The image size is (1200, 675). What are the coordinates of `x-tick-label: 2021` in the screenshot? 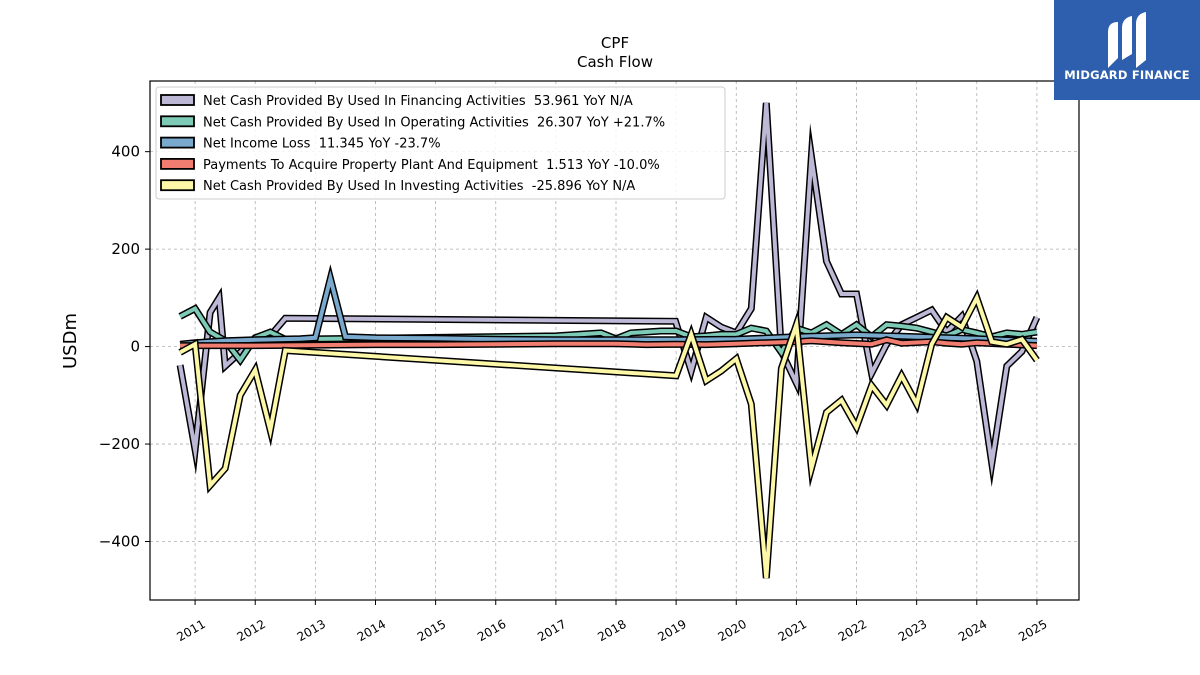 It's located at (792, 630).